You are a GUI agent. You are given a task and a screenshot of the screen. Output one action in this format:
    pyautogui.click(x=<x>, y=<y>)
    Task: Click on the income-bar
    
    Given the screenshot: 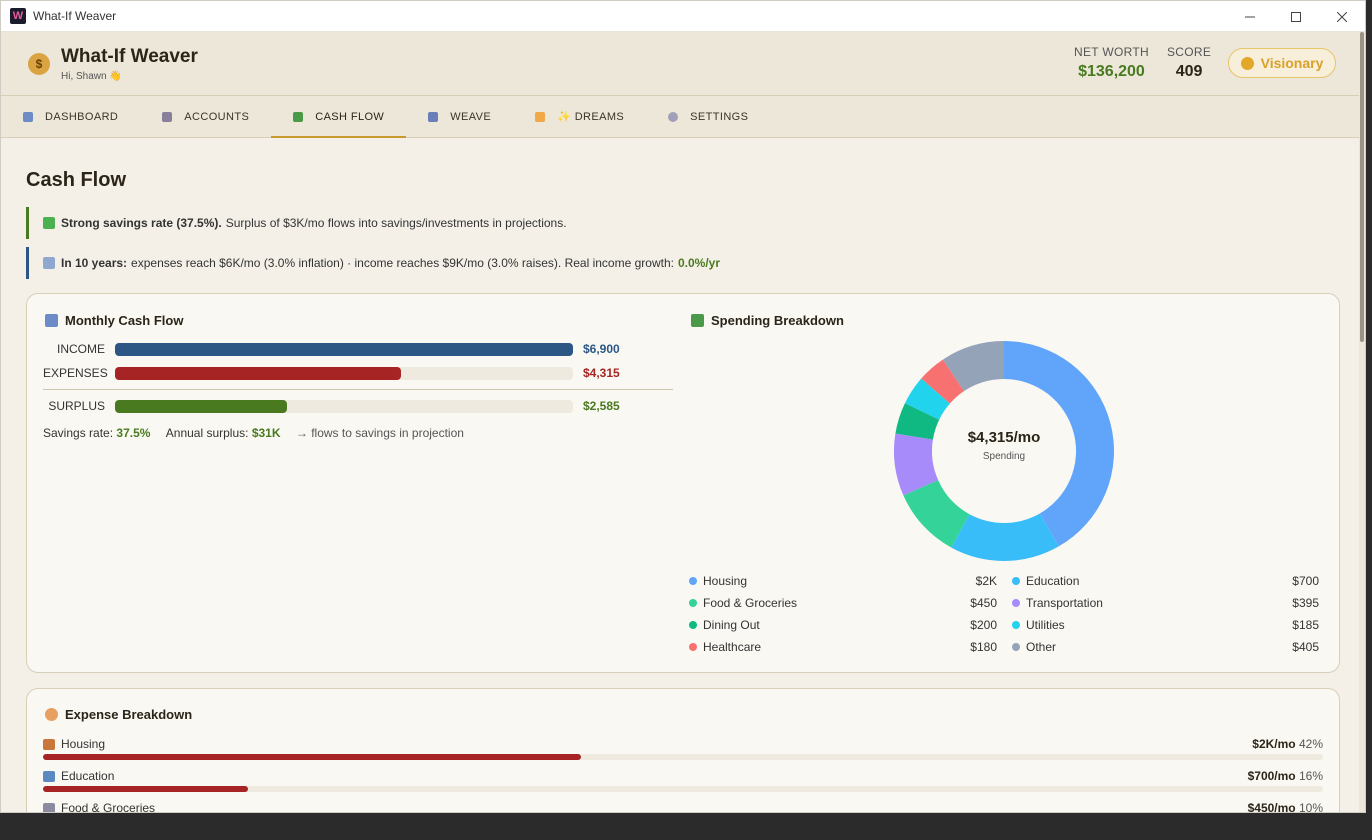 What is the action you would take?
    pyautogui.click(x=344, y=349)
    